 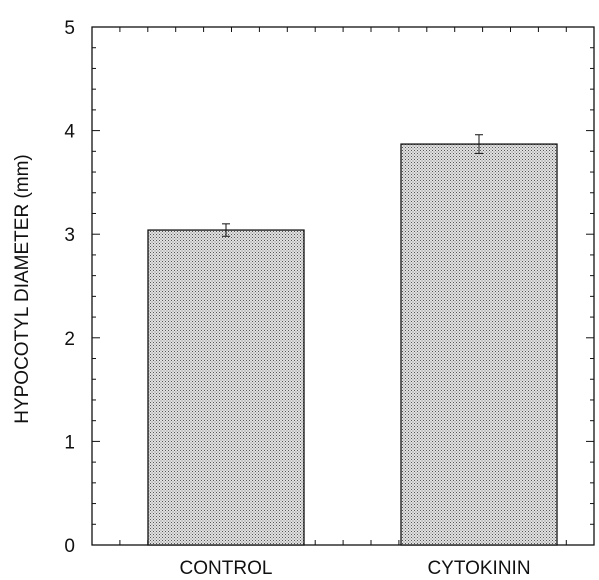 I want to click on y-tick-label: 5, so click(x=69, y=28).